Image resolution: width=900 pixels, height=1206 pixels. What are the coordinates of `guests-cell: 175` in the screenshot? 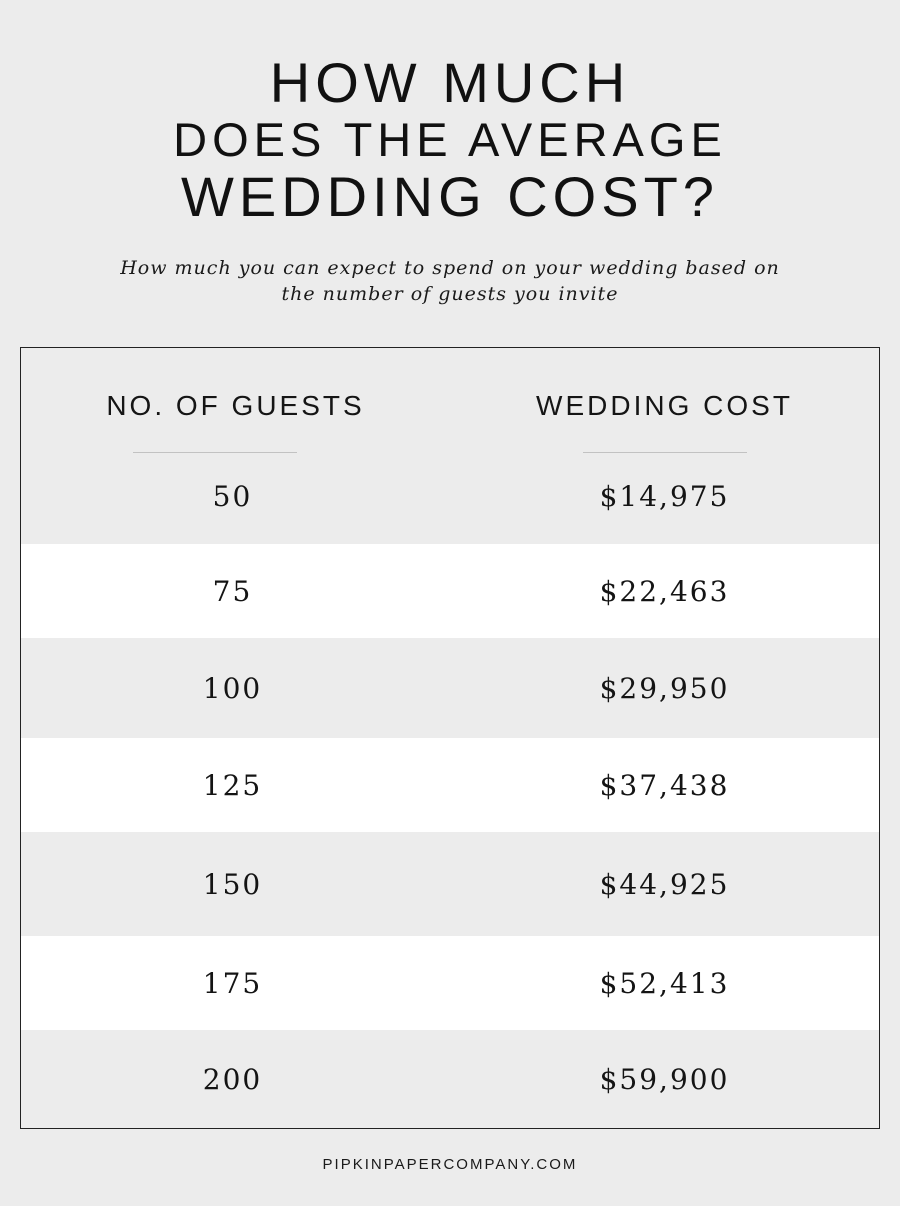 It's located at (232, 983).